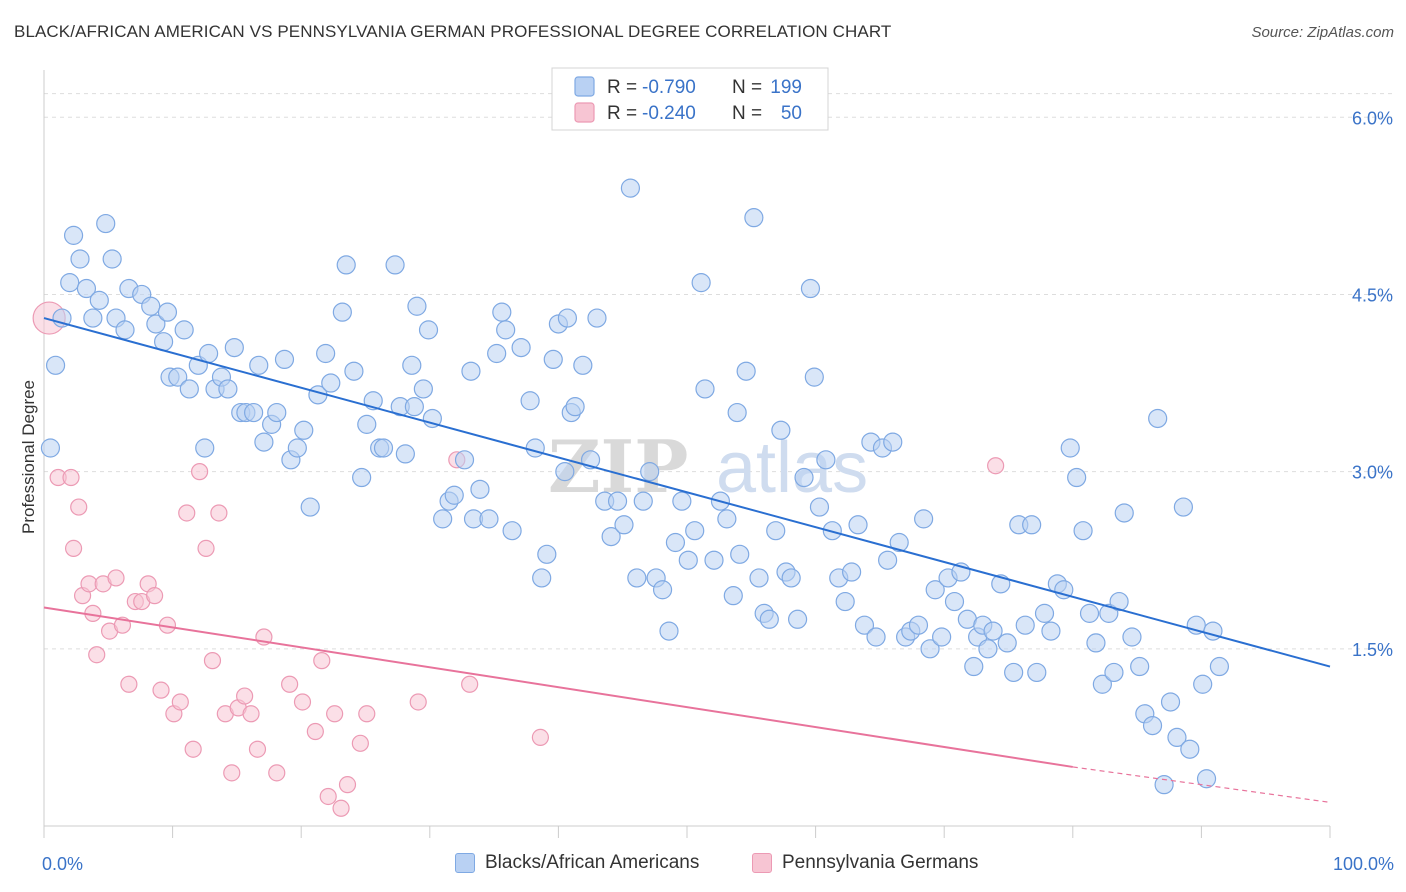 The image size is (1406, 892). Describe the element at coordinates (622, 87) in the screenshot. I see `legend-r-label-blue: R =` at that location.